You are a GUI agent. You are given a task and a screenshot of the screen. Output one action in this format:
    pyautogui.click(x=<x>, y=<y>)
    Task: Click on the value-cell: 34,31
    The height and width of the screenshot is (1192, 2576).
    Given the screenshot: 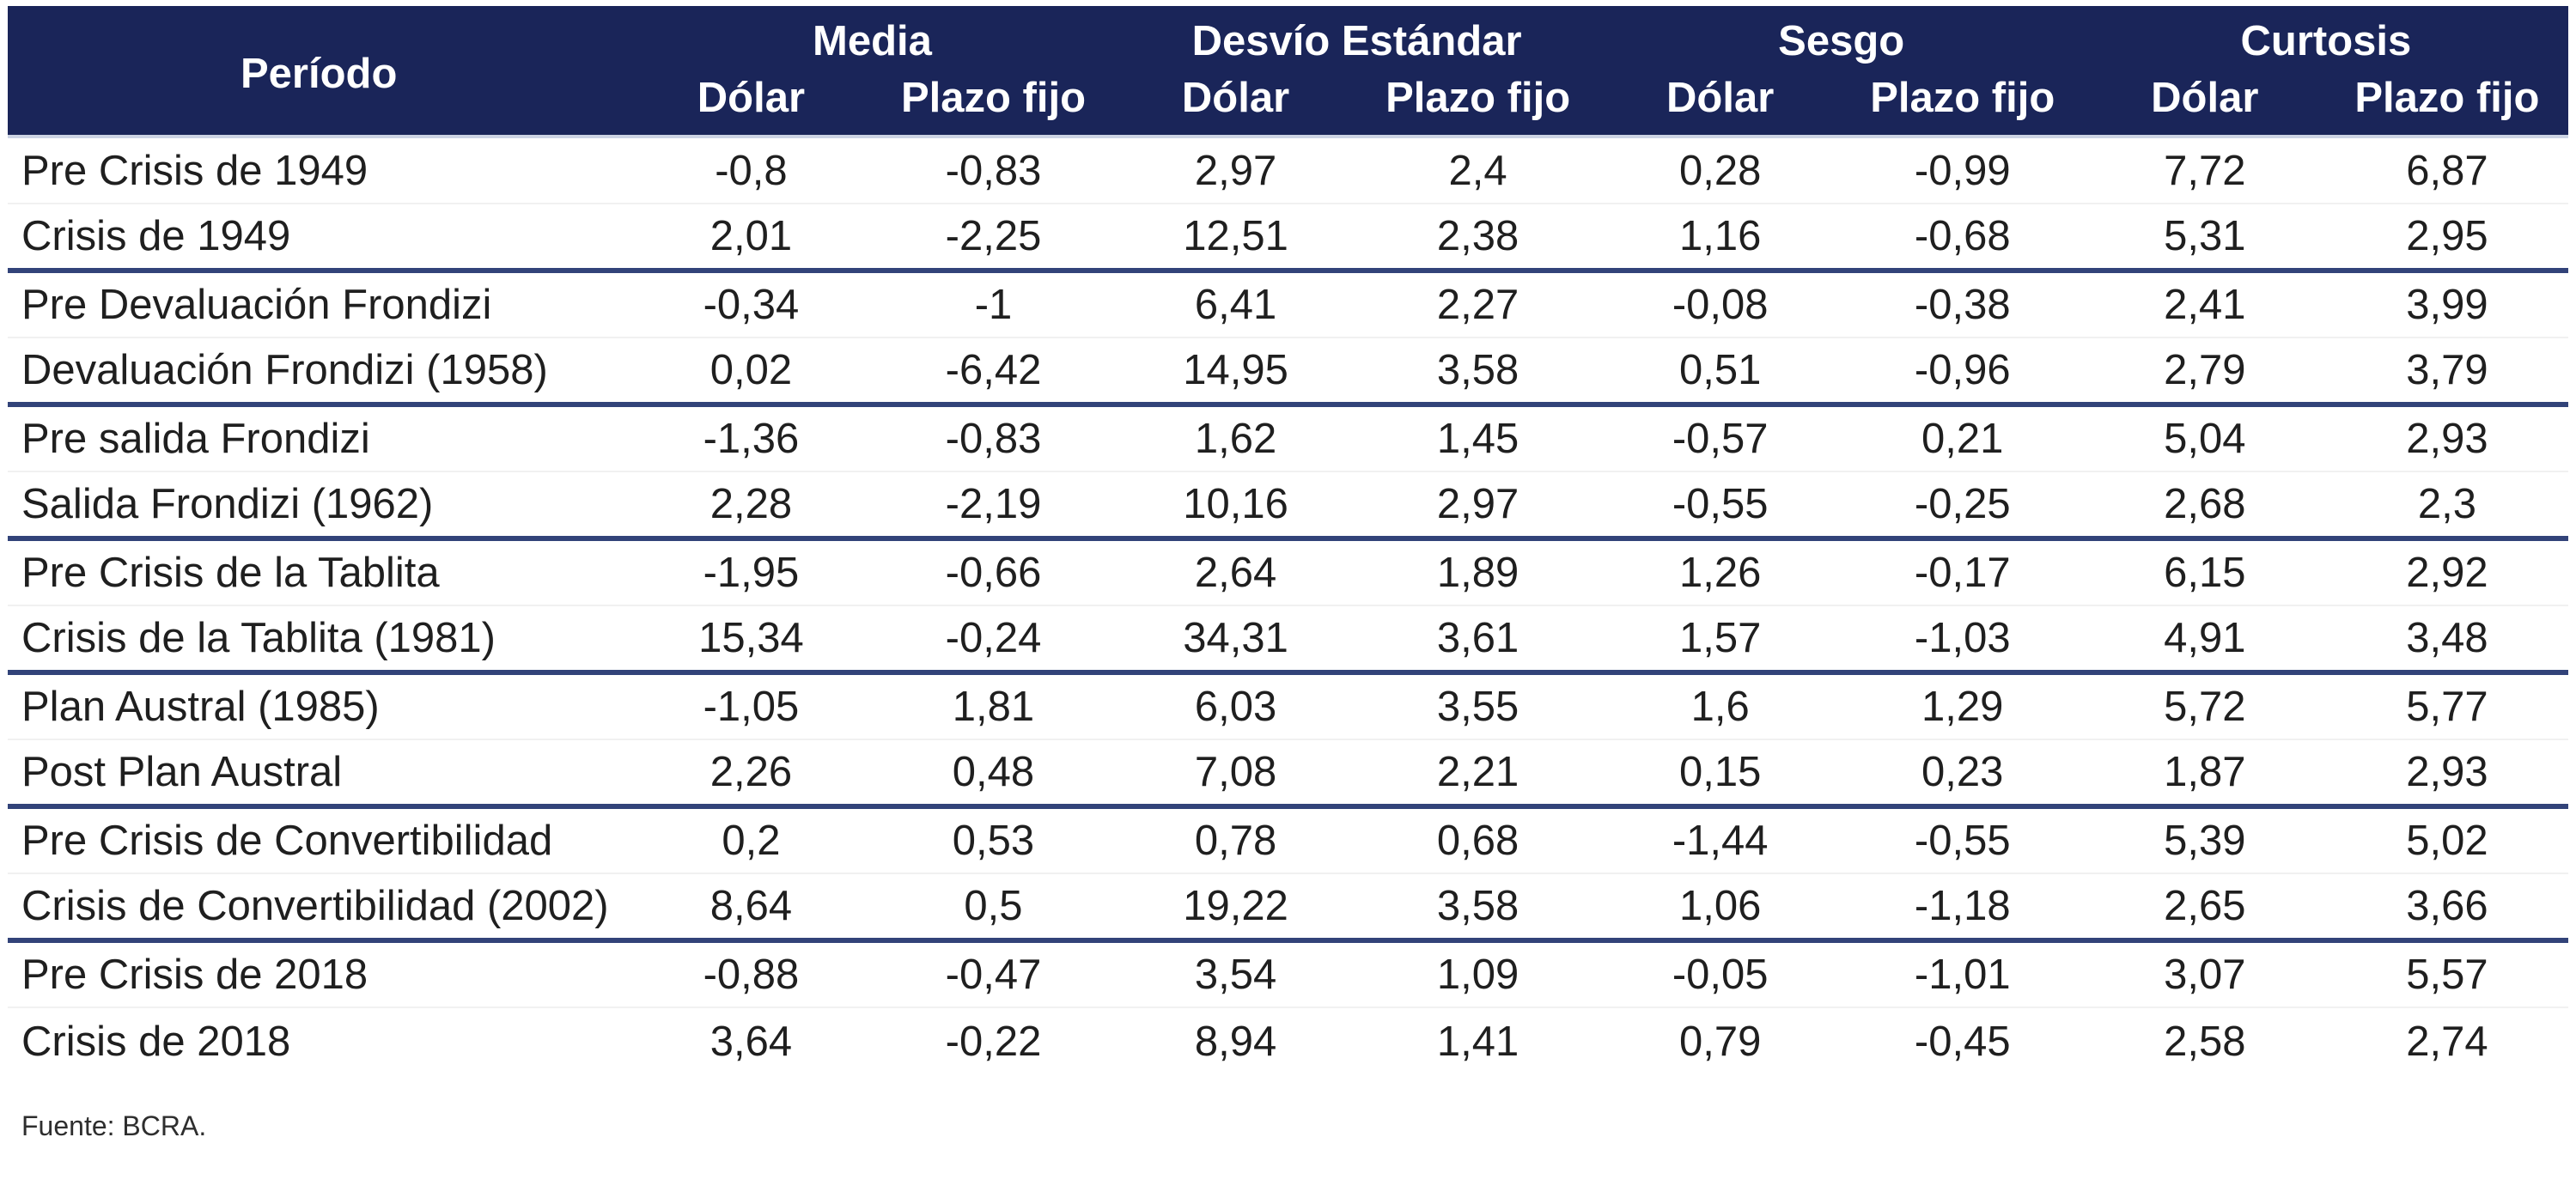 What is the action you would take?
    pyautogui.click(x=1235, y=640)
    